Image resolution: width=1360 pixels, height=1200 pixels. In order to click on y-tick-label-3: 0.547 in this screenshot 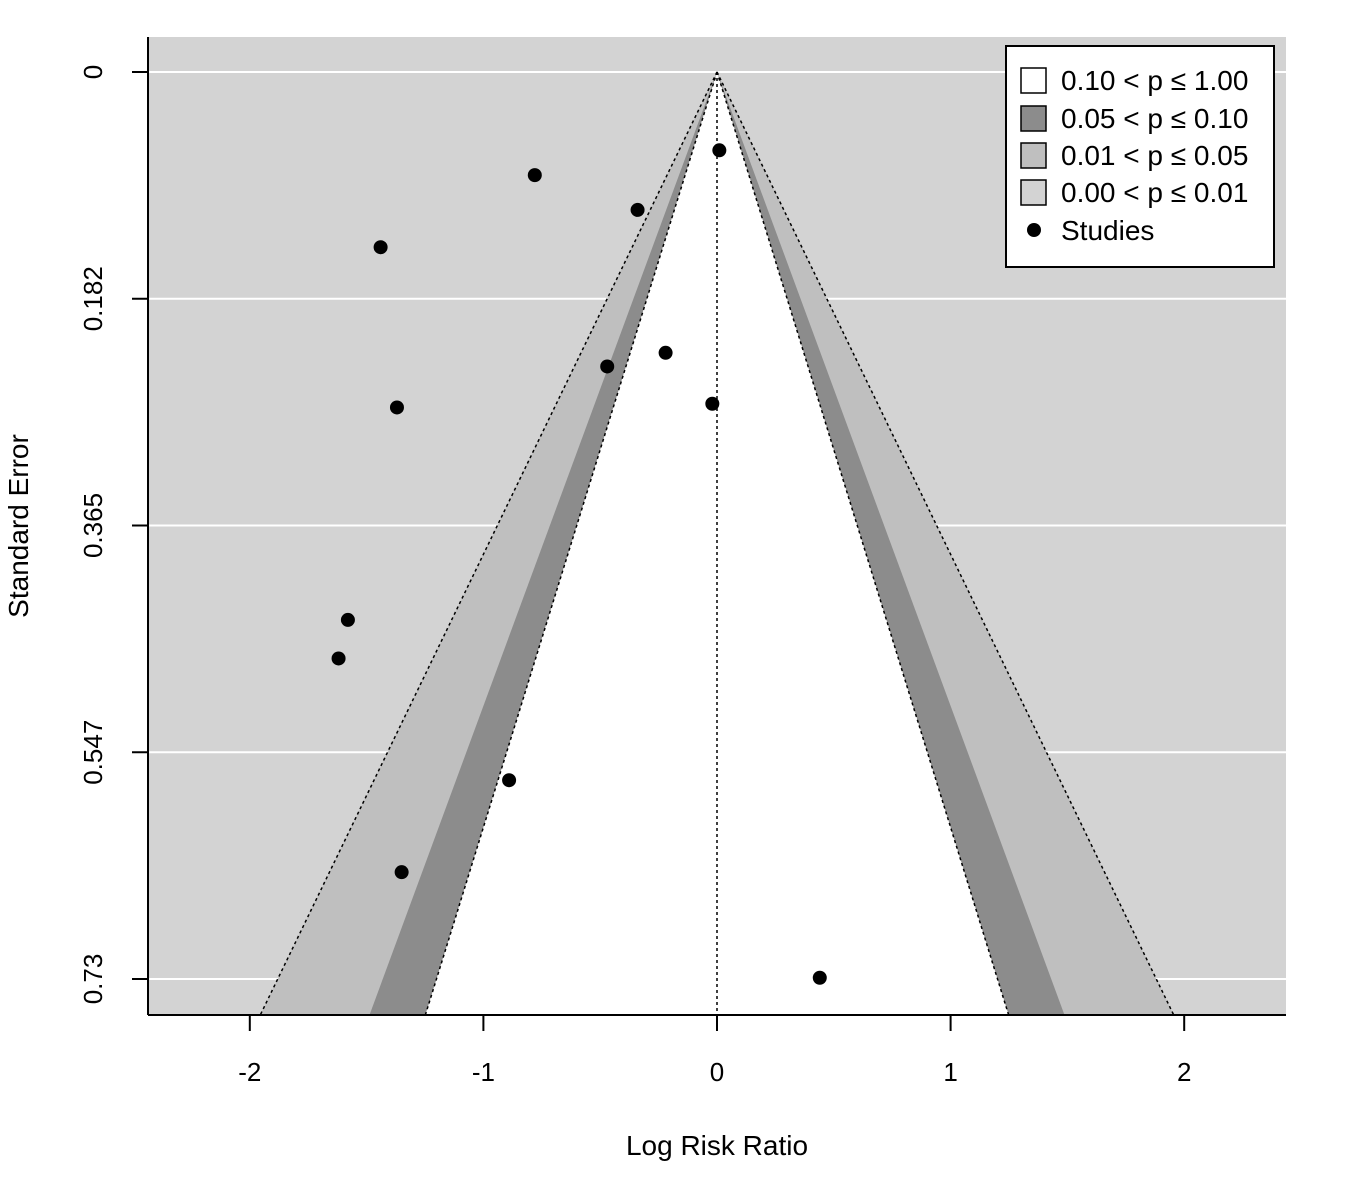, I will do `click(93, 752)`.